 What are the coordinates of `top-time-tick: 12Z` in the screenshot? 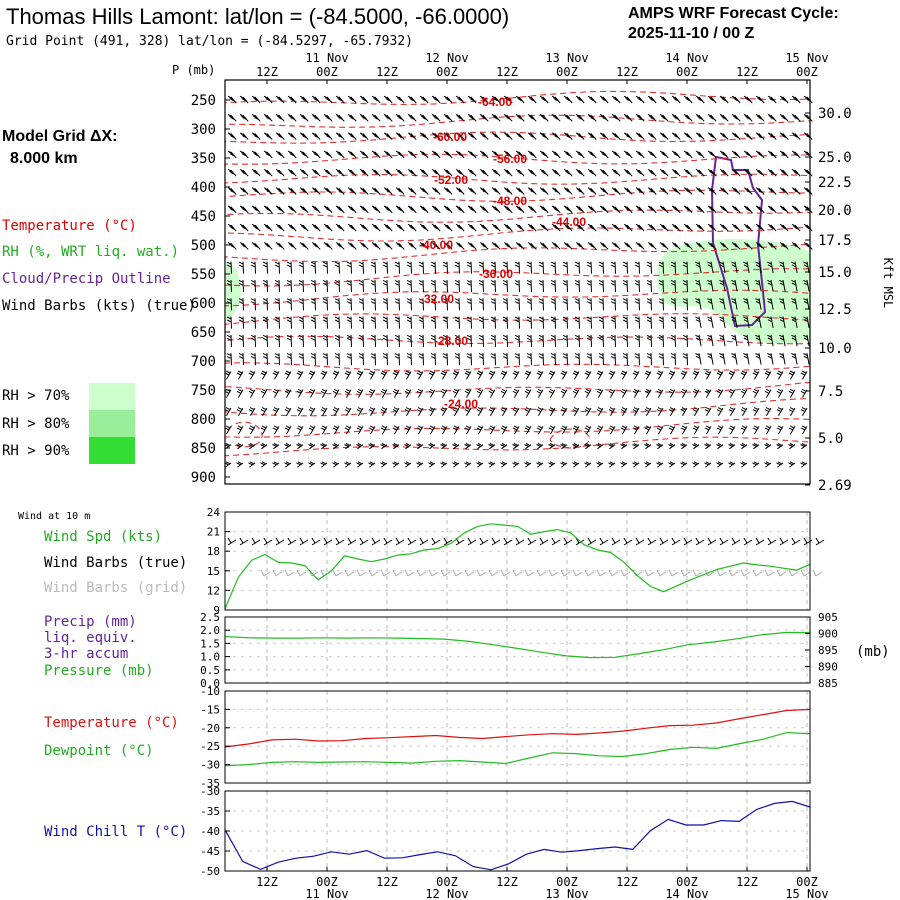 It's located at (747, 72).